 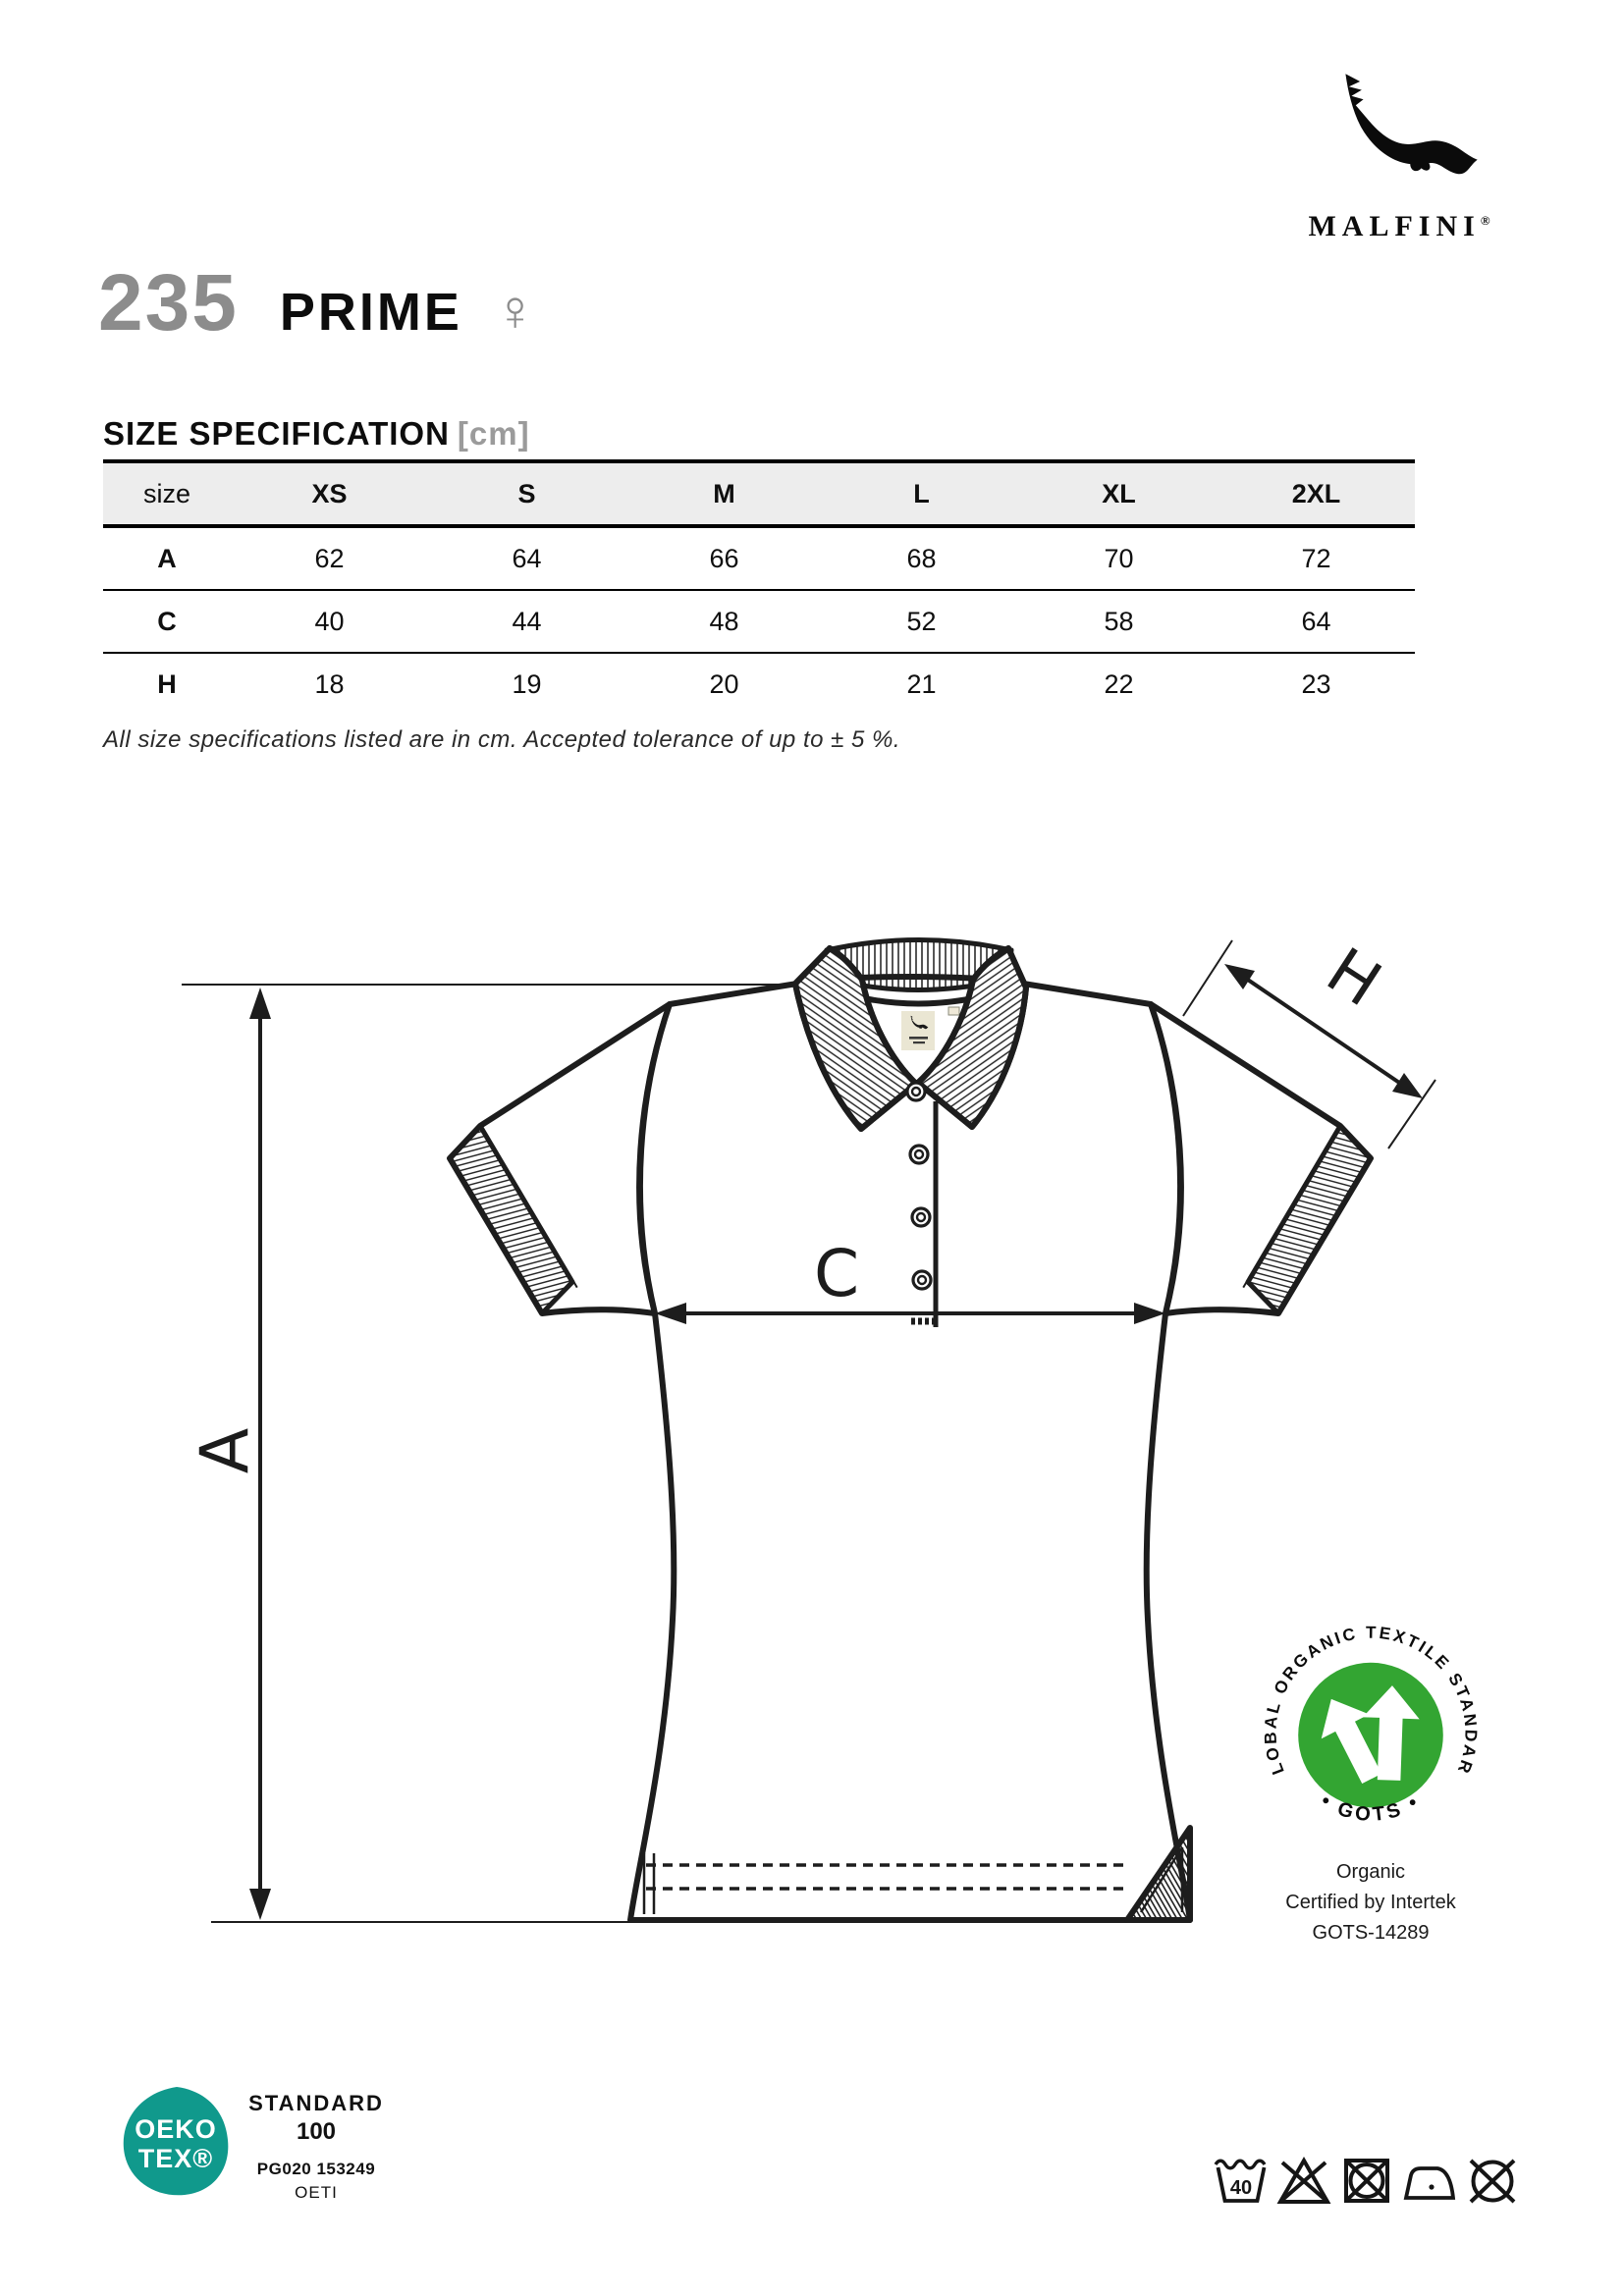 What do you see at coordinates (919, 1186) in the screenshot?
I see `buttons` at bounding box center [919, 1186].